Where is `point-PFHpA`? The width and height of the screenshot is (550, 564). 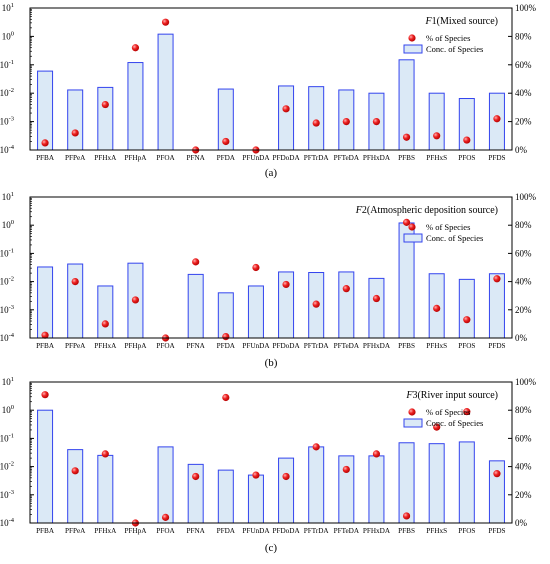
point-PFHpA is located at coordinates (135, 300).